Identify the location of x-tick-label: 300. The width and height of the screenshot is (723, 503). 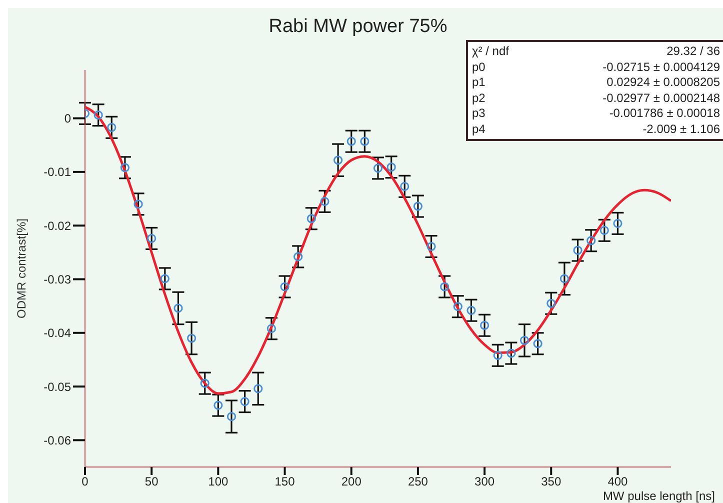
(484, 481).